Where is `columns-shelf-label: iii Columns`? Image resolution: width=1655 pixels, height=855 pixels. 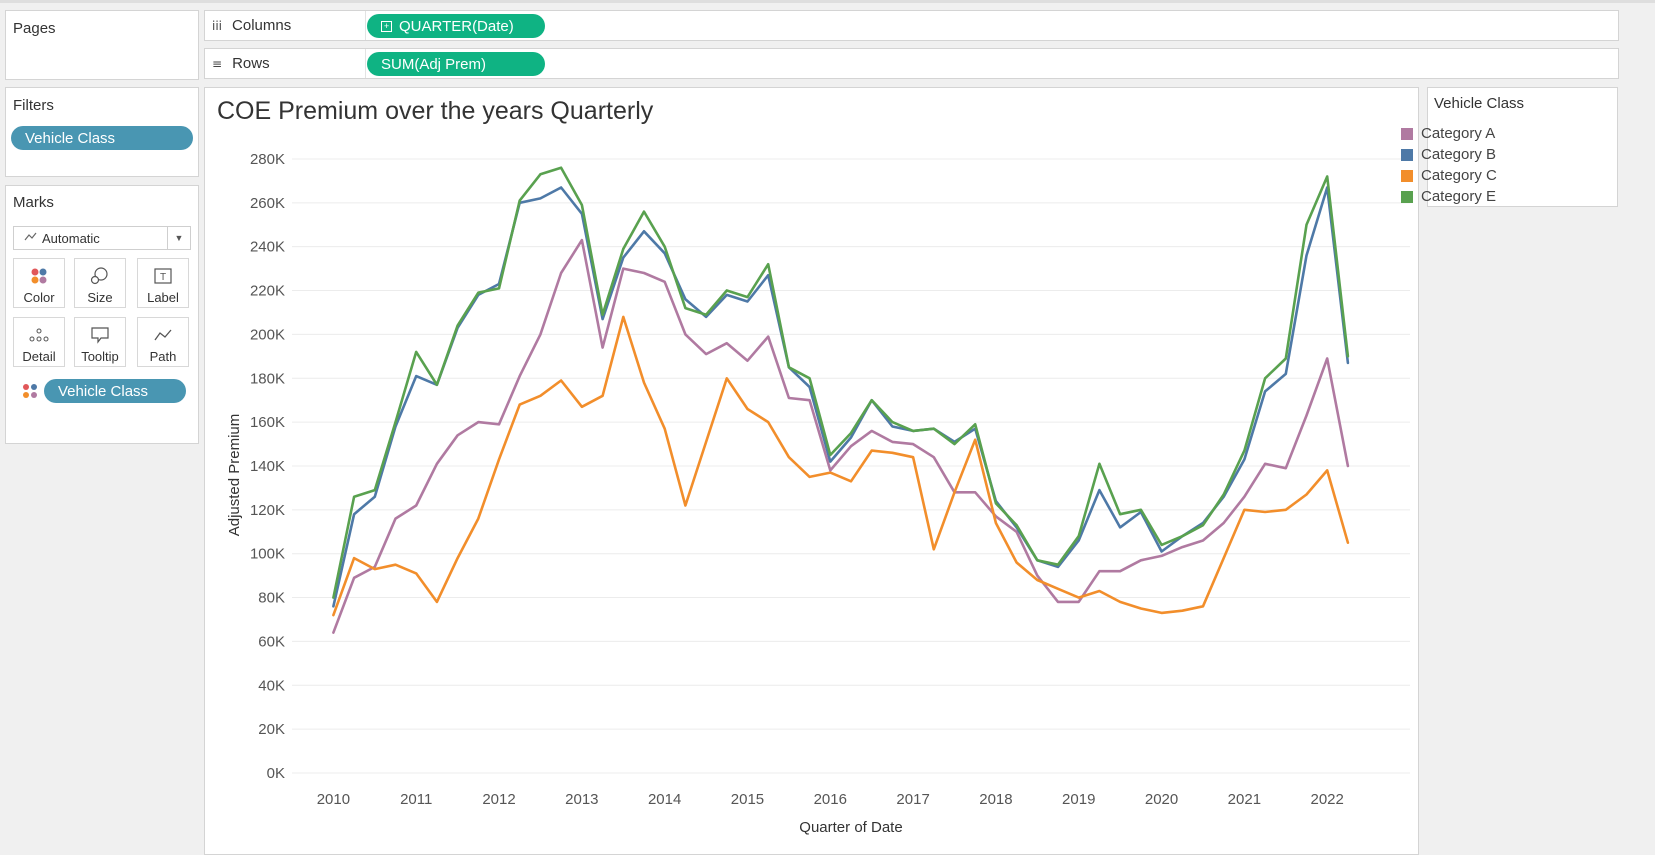
columns-shelf-label: iii Columns is located at coordinates (251, 25).